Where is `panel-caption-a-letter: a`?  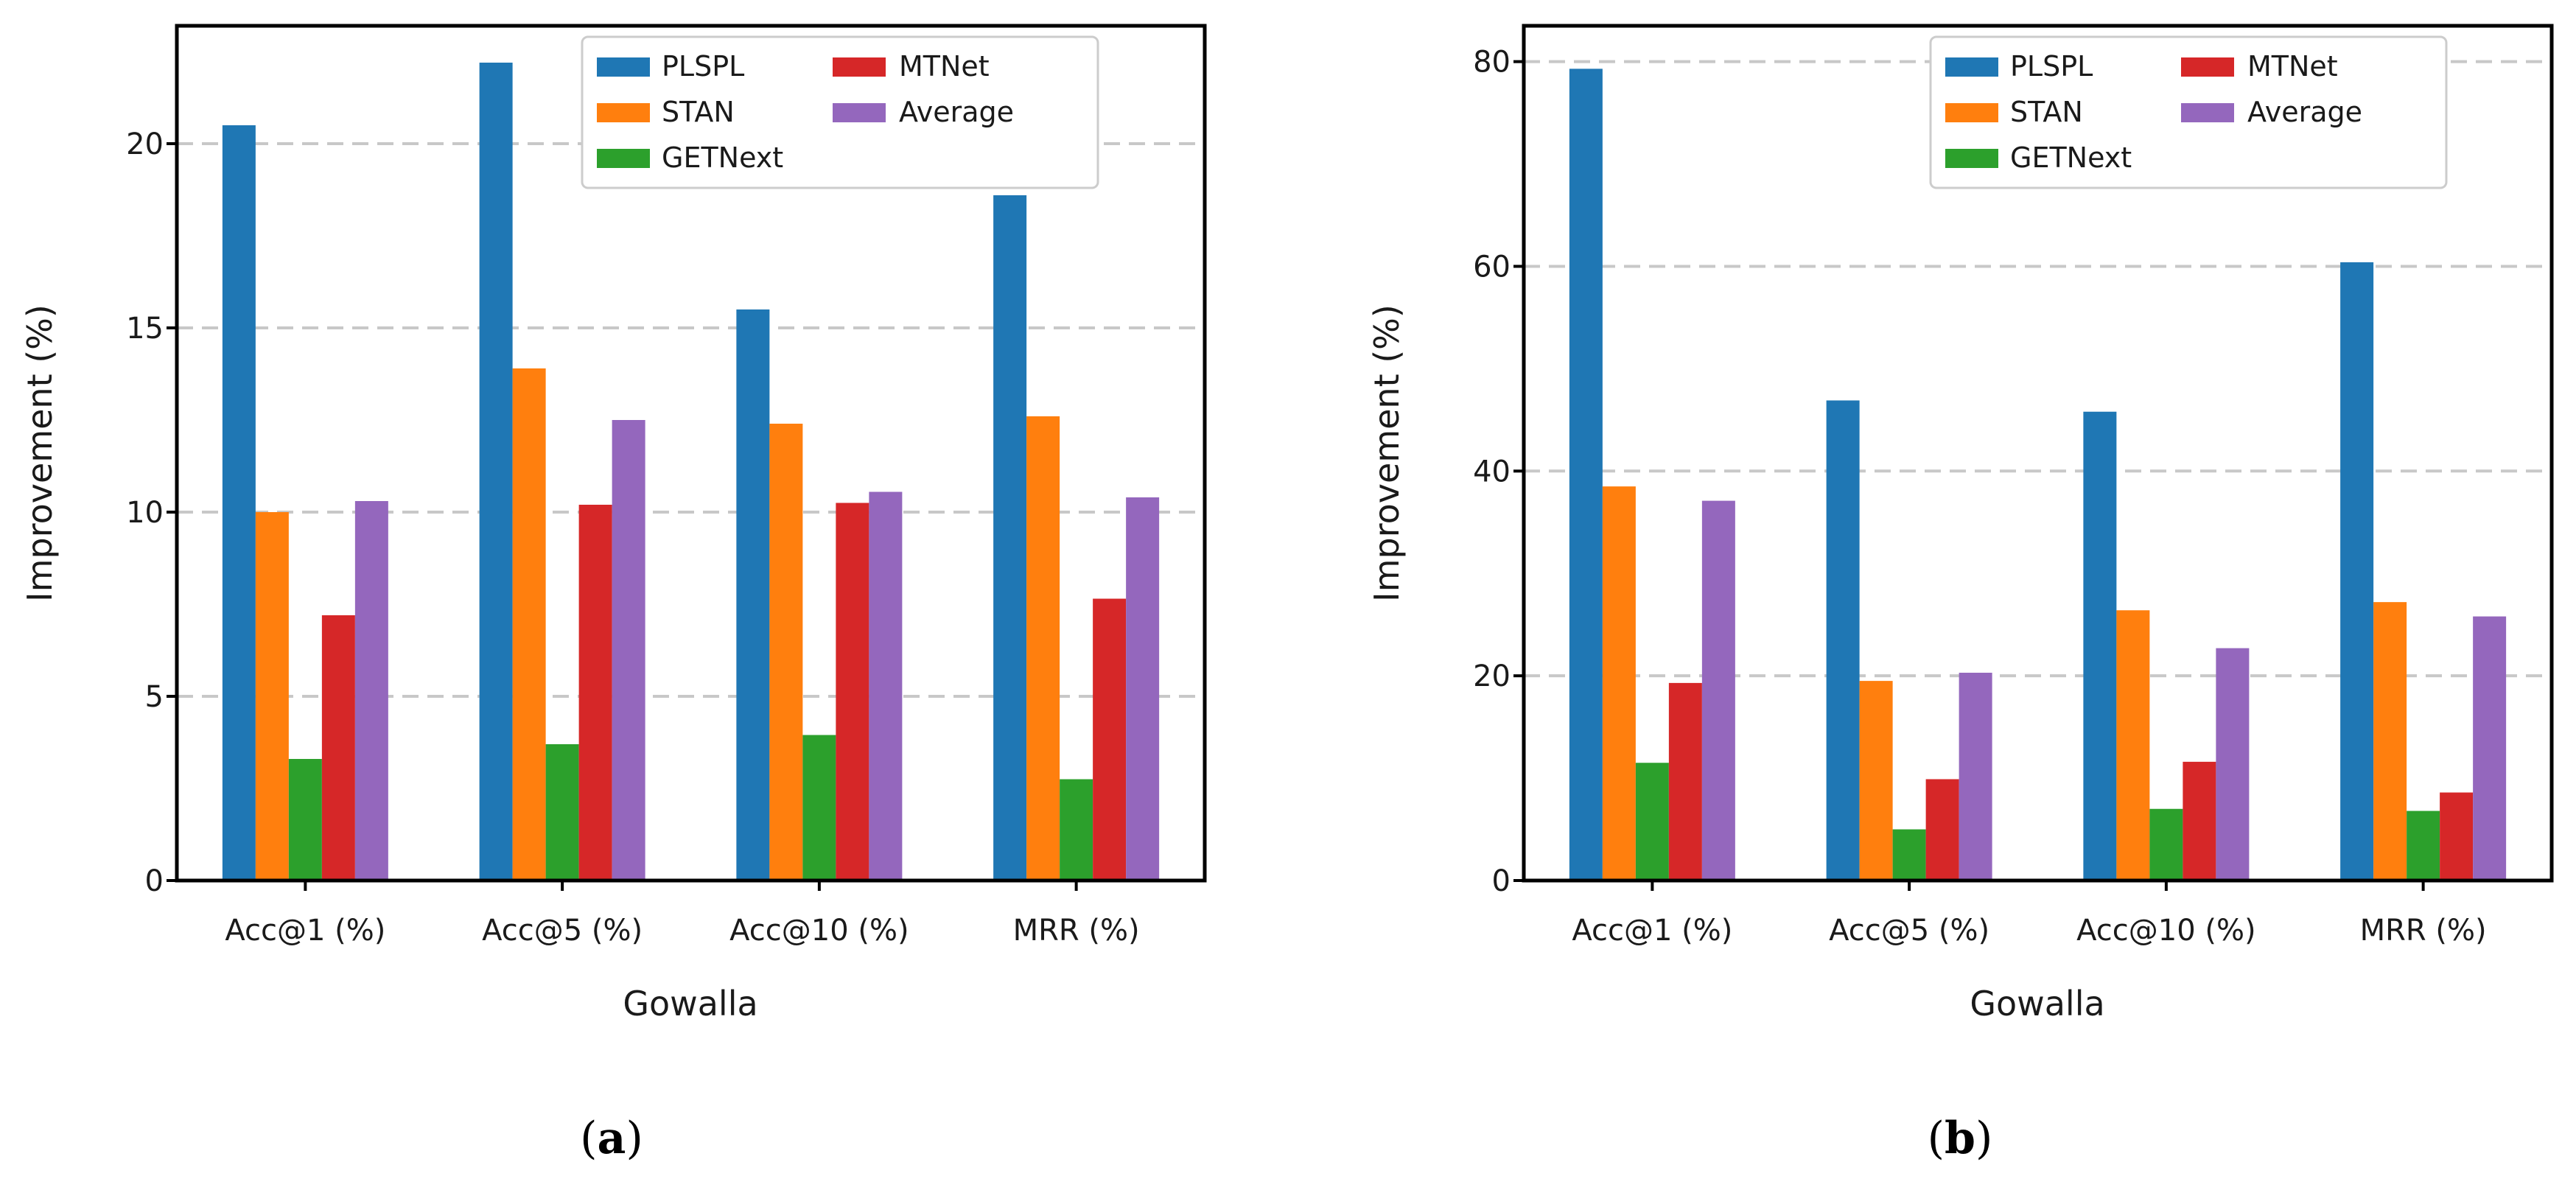
panel-caption-a-letter: a is located at coordinates (612, 1138).